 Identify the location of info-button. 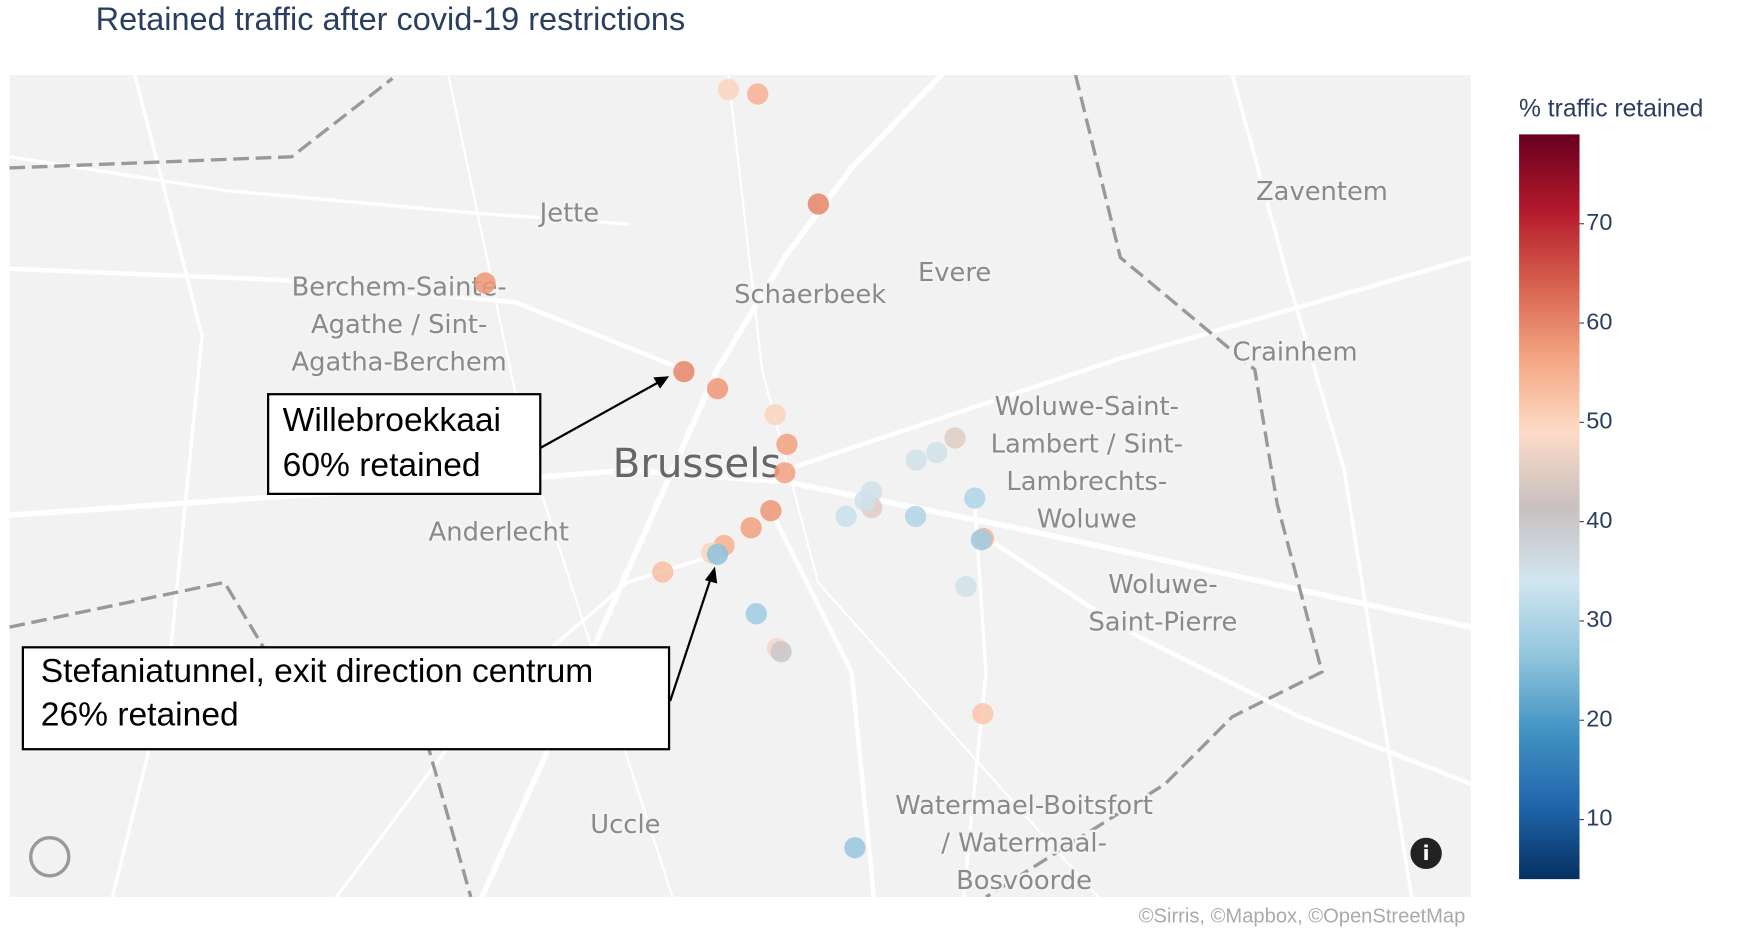
(1426, 853).